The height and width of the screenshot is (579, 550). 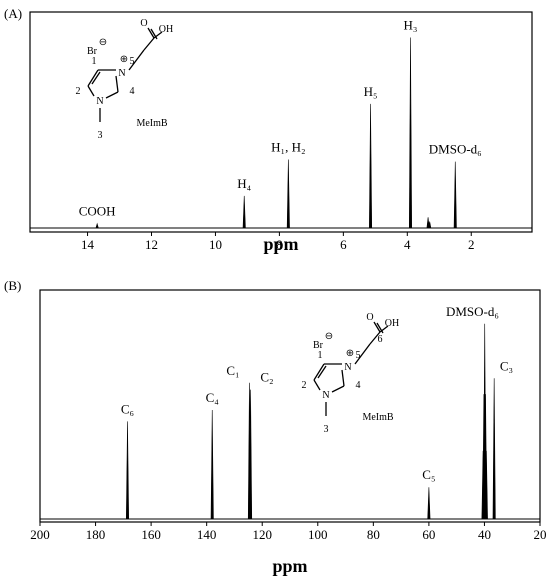 What do you see at coordinates (262, 534) in the screenshot?
I see `x-tick-label: 120` at bounding box center [262, 534].